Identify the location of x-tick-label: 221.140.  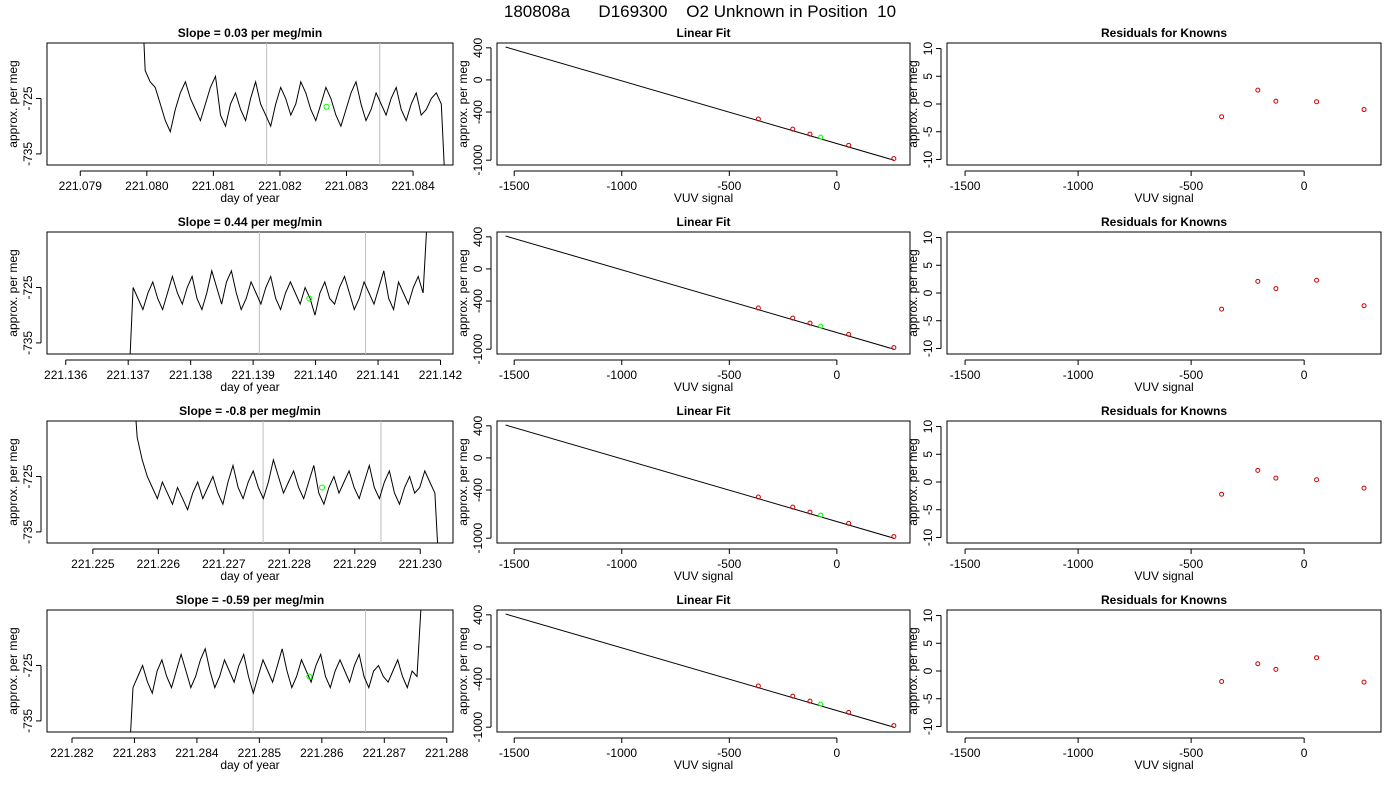
(316, 375).